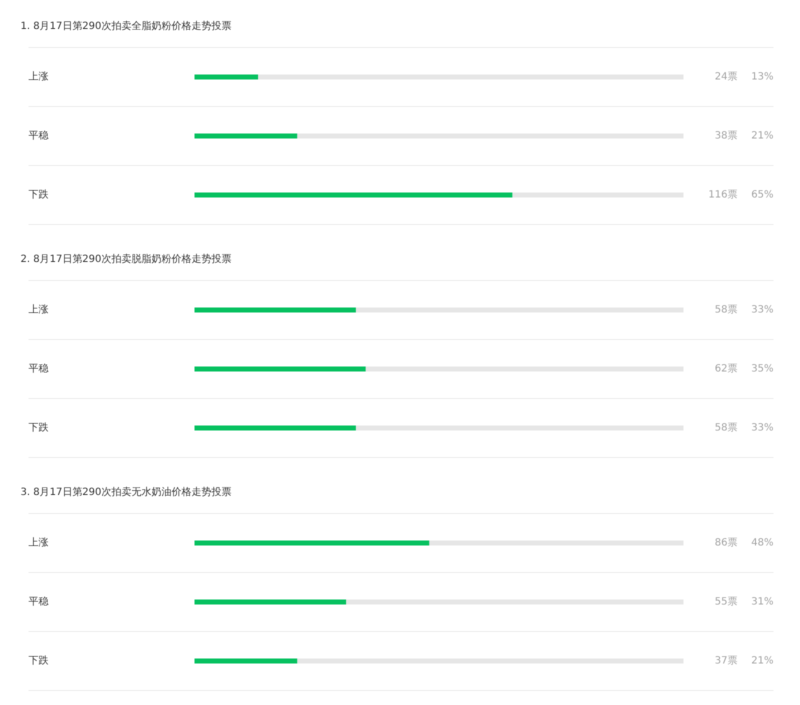 This screenshot has width=800, height=705. What do you see at coordinates (726, 602) in the screenshot?
I see `text: 55票` at bounding box center [726, 602].